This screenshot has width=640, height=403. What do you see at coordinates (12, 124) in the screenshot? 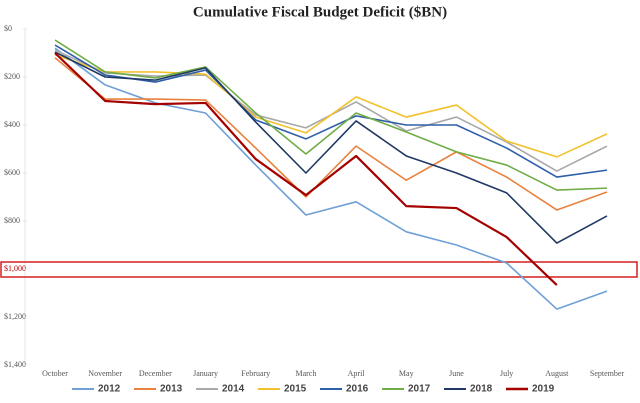
I see `y-tick-label: $400` at bounding box center [12, 124].